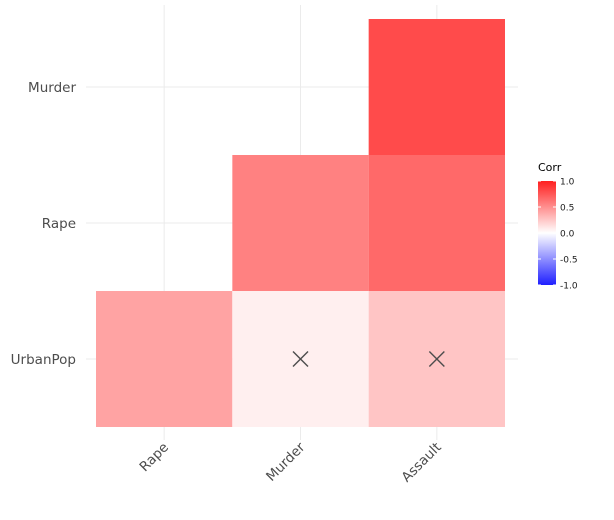  I want to click on legend-tick-label: 0.0, so click(567, 235).